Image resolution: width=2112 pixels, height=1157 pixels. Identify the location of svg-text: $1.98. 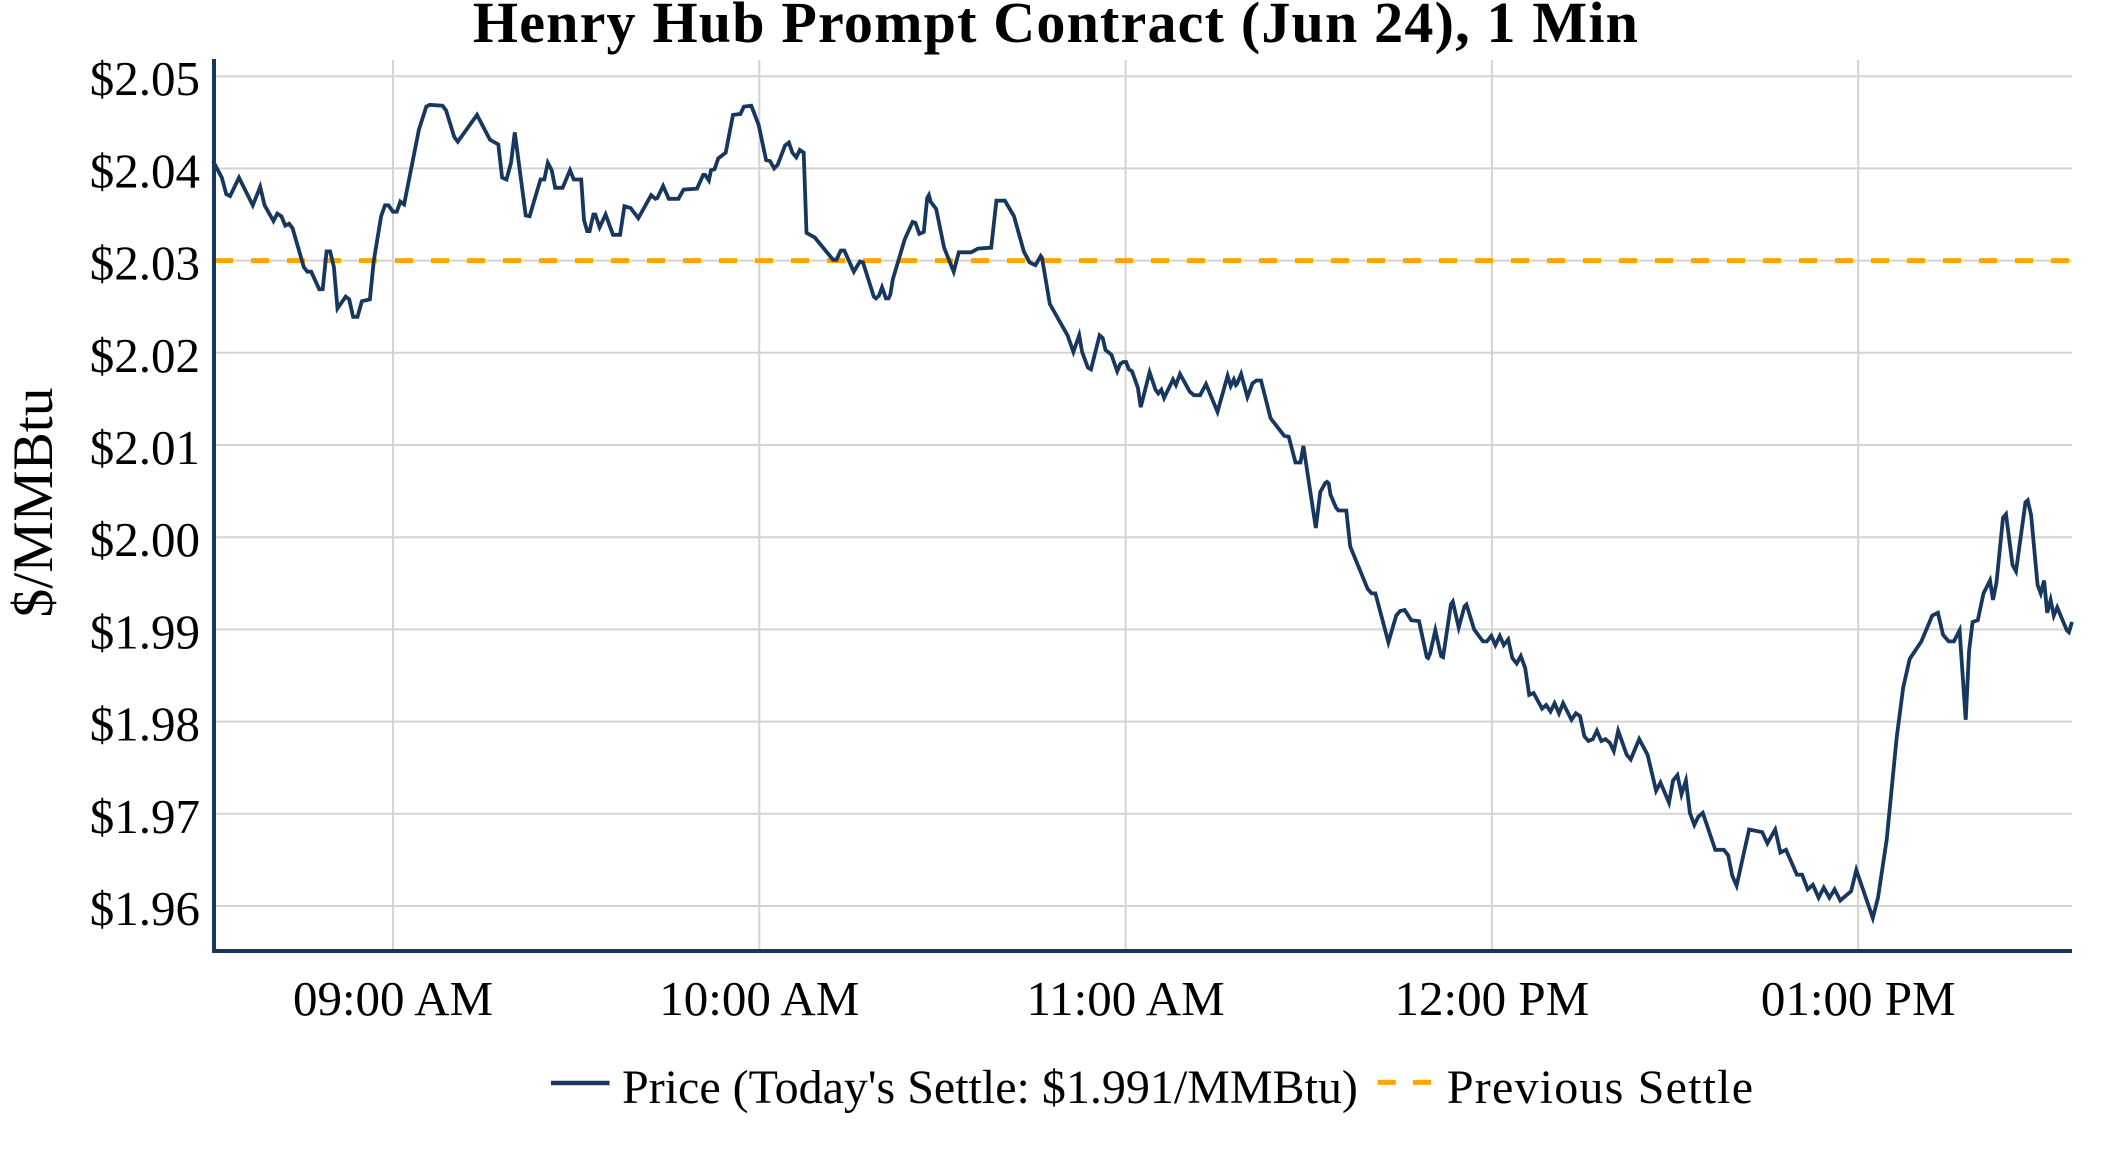
(145, 724).